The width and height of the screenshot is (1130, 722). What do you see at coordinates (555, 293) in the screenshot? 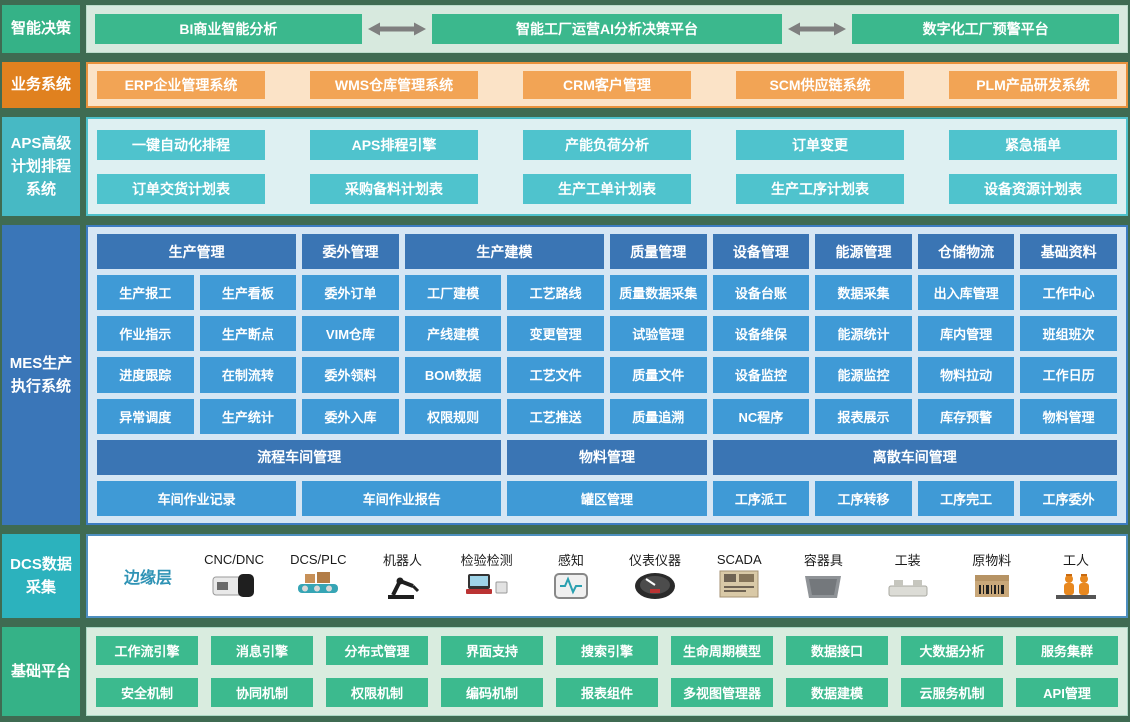
I see `mes-module-cell: 工艺路线` at bounding box center [555, 293].